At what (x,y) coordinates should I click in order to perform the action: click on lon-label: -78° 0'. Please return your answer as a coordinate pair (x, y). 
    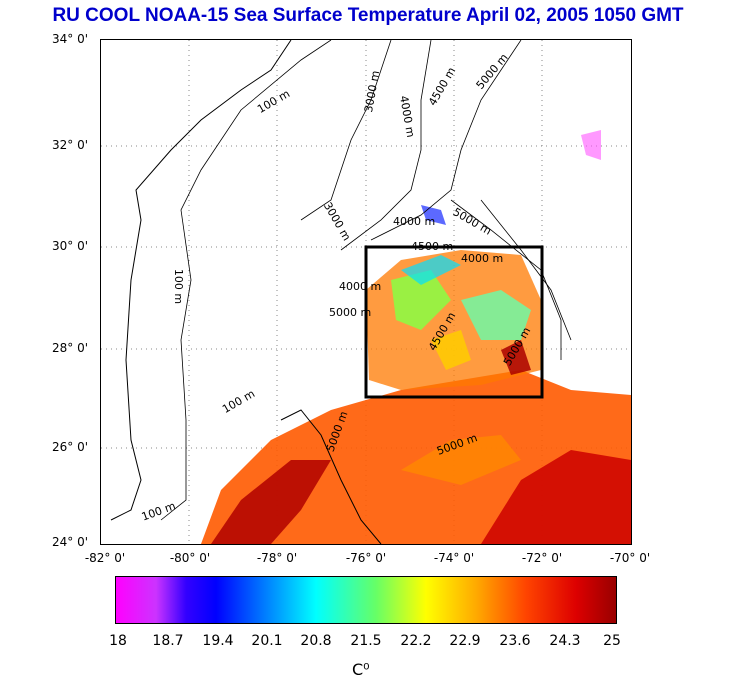
    Looking at the image, I should click on (277, 558).